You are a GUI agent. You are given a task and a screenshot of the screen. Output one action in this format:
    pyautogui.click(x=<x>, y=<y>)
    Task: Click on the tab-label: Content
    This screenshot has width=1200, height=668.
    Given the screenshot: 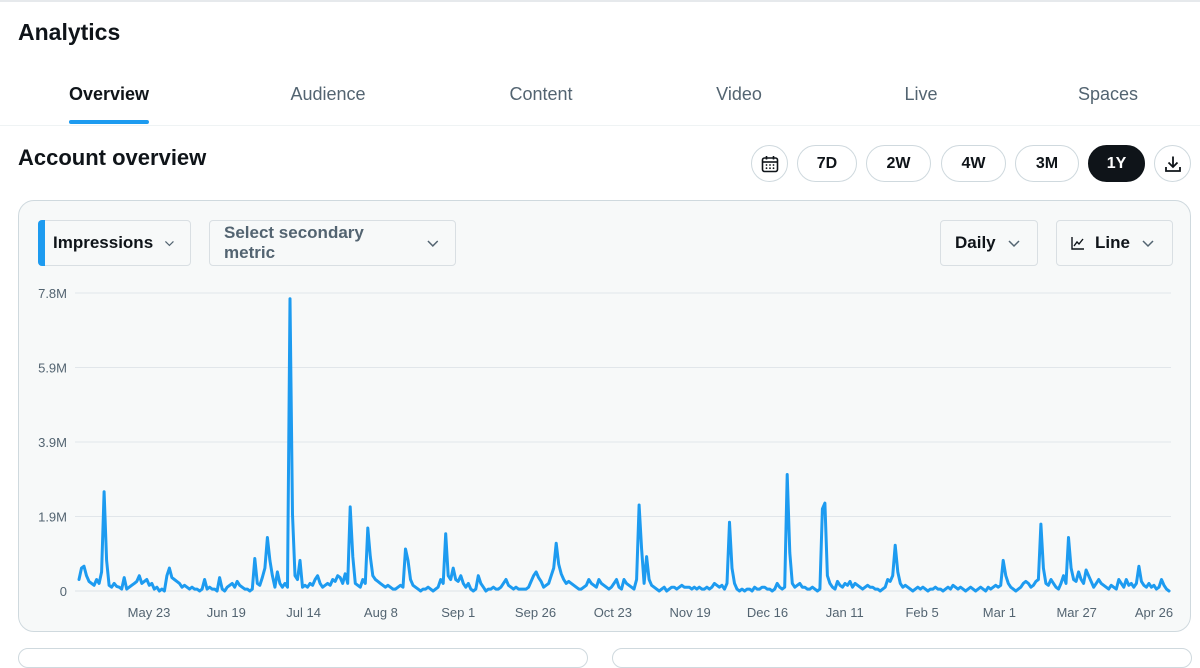 What is the action you would take?
    pyautogui.click(x=541, y=94)
    